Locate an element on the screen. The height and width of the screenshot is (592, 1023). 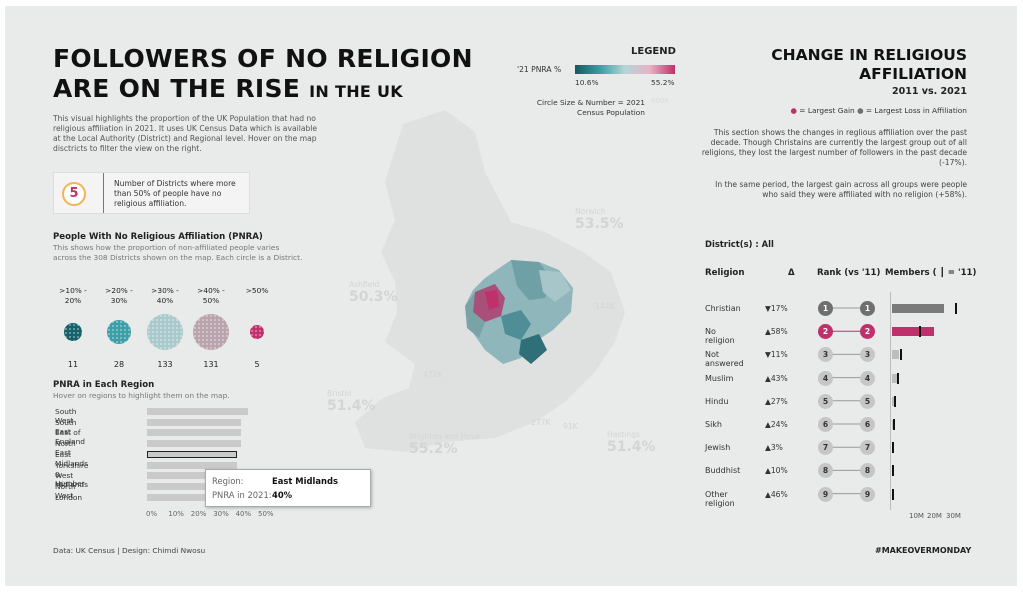
members-axis-tick: 10M is located at coordinates (916, 516).